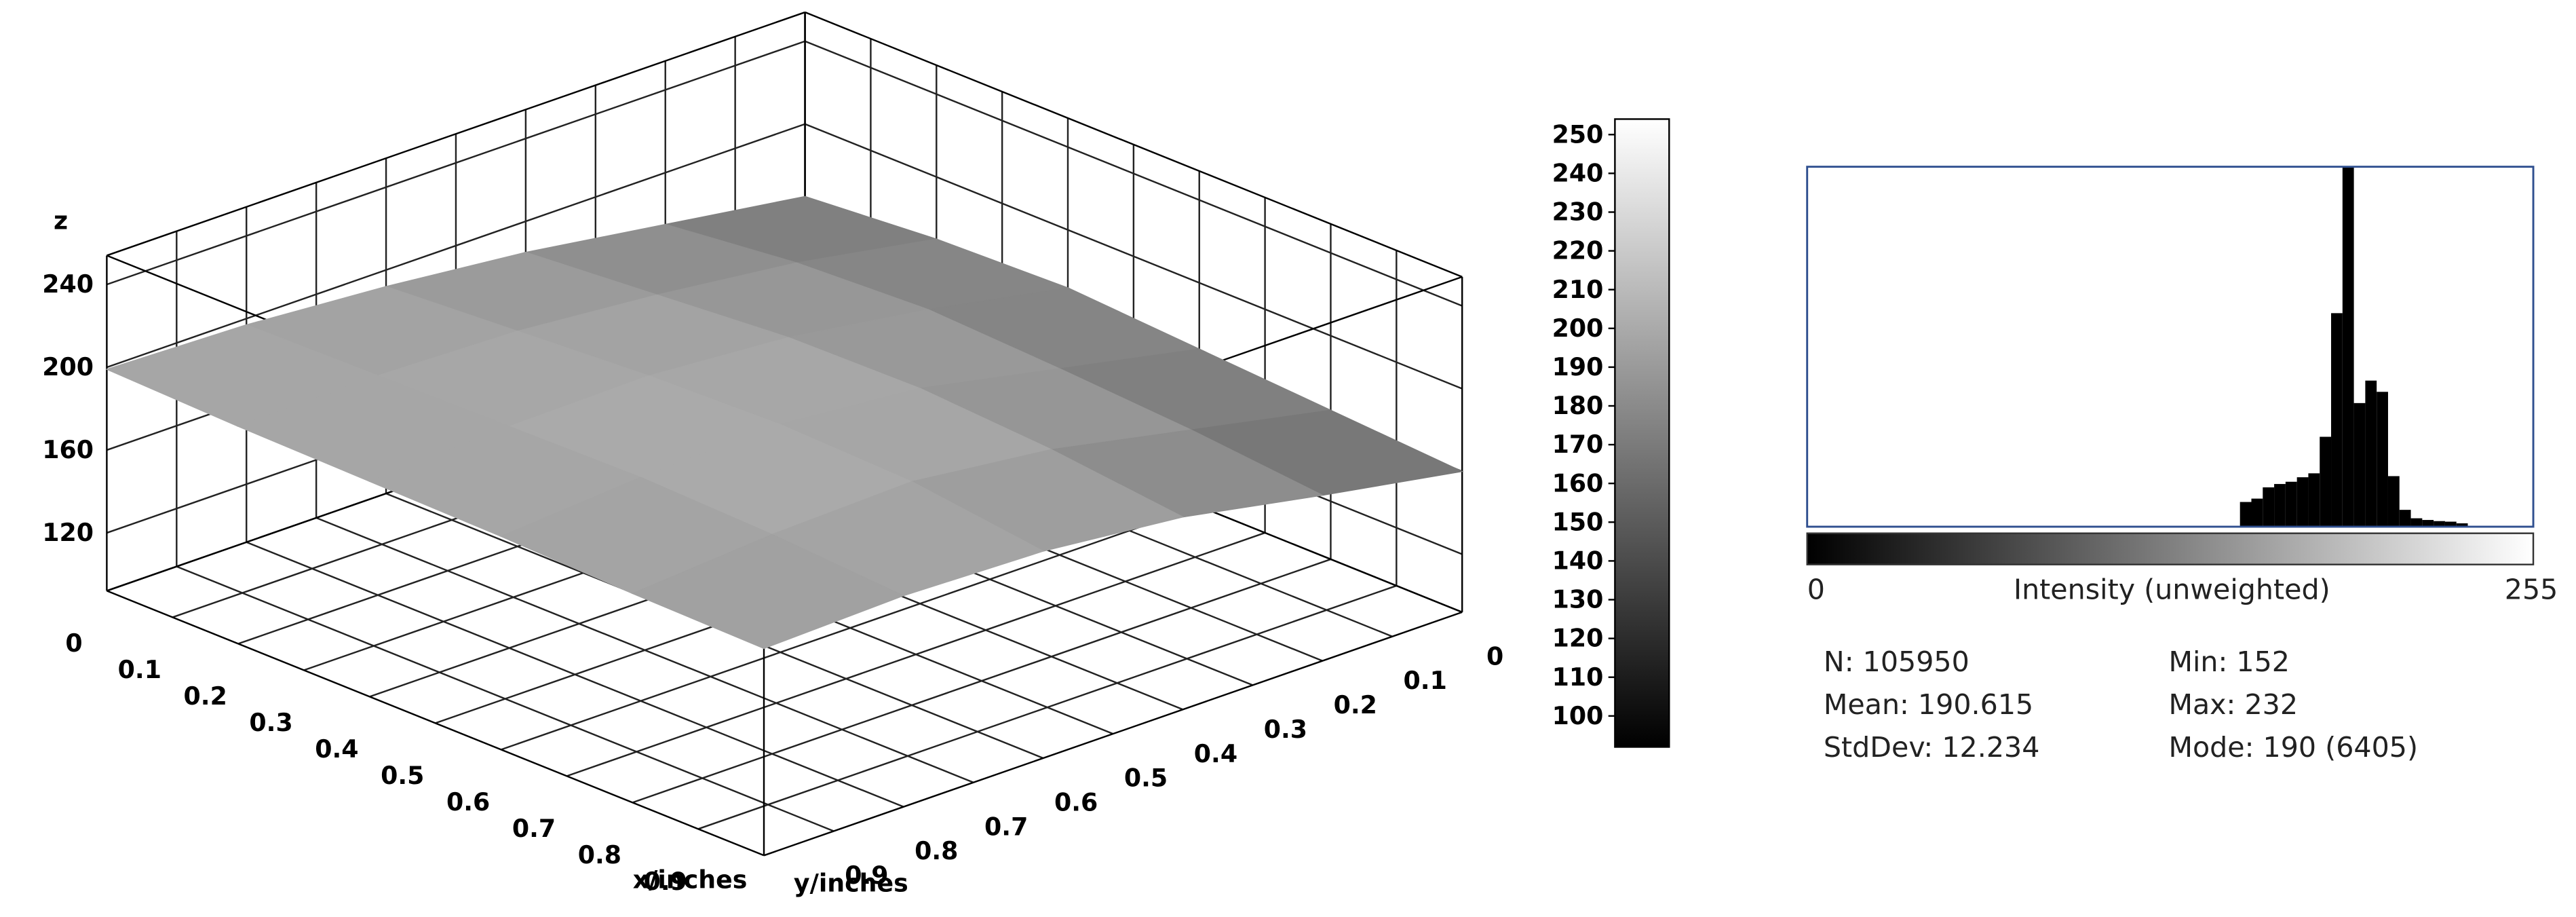 This screenshot has height=917, width=2576. Describe the element at coordinates (2531, 590) in the screenshot. I see `histogram-x-tick-label: 255` at that location.